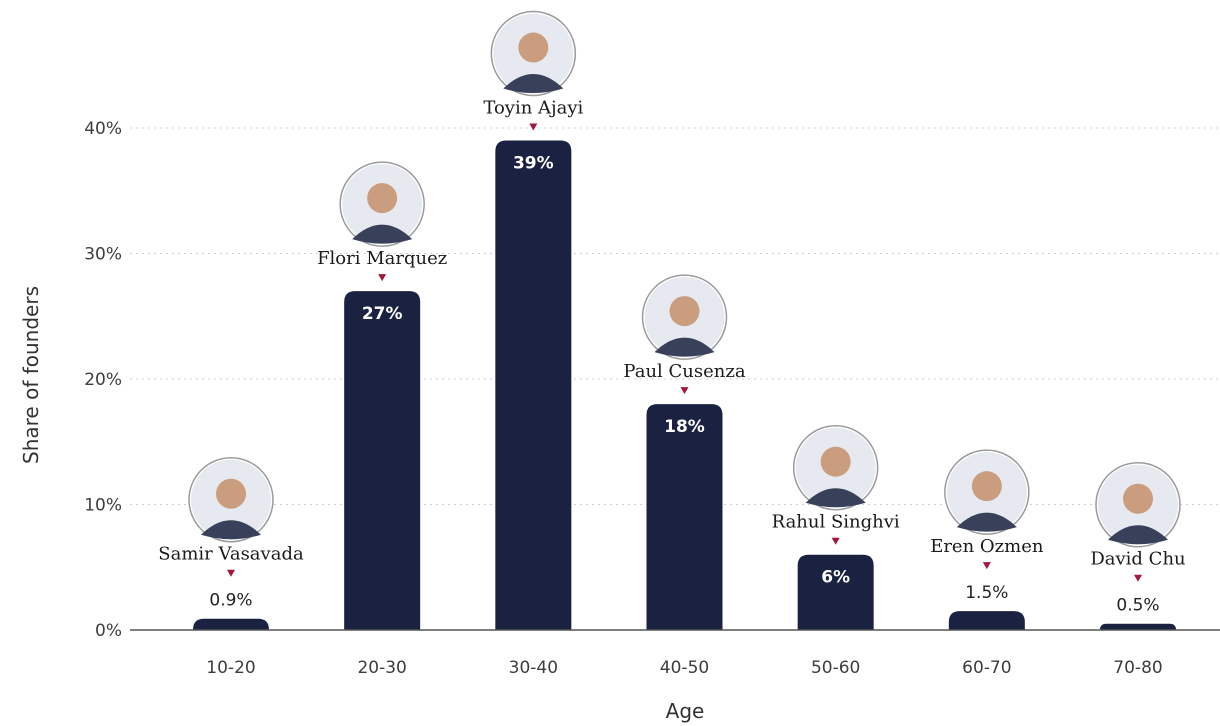  I want to click on x-tick-label: 40-50, so click(684, 668).